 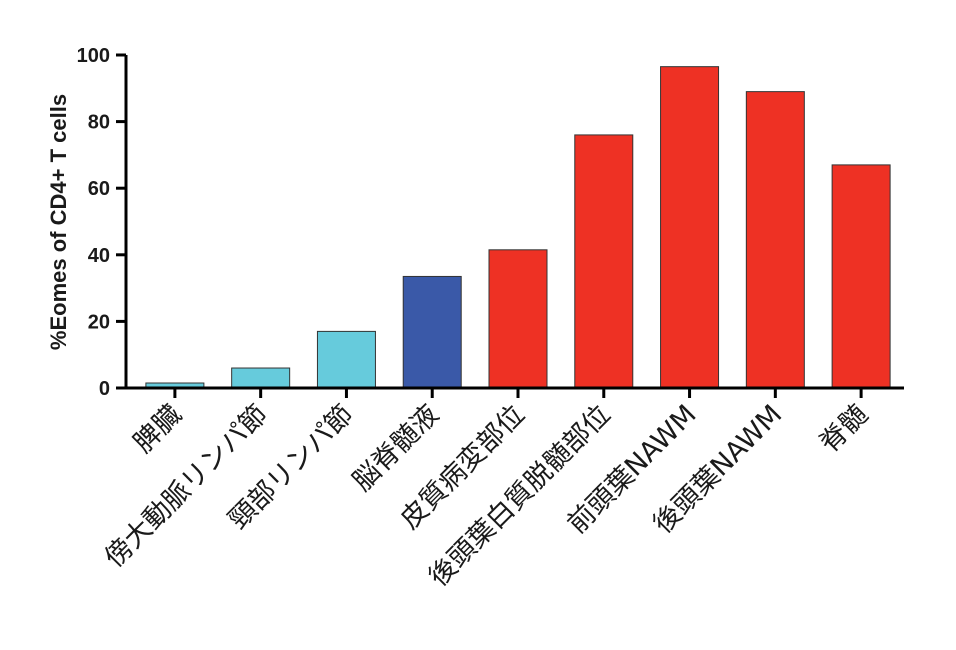 I want to click on x-tick-label: 脊髄, so click(x=844, y=429).